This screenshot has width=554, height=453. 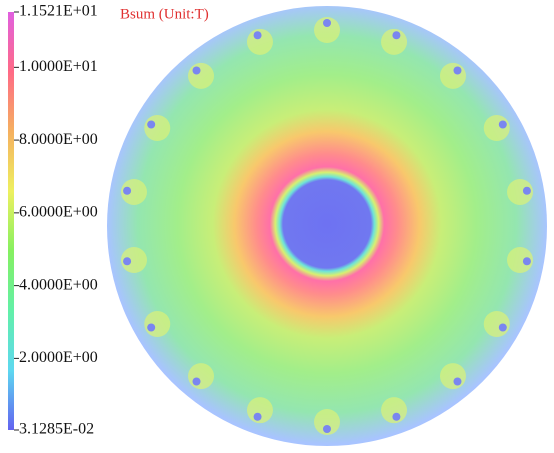 What do you see at coordinates (58, 284) in the screenshot?
I see `y-tick-label: 4.0000E+00` at bounding box center [58, 284].